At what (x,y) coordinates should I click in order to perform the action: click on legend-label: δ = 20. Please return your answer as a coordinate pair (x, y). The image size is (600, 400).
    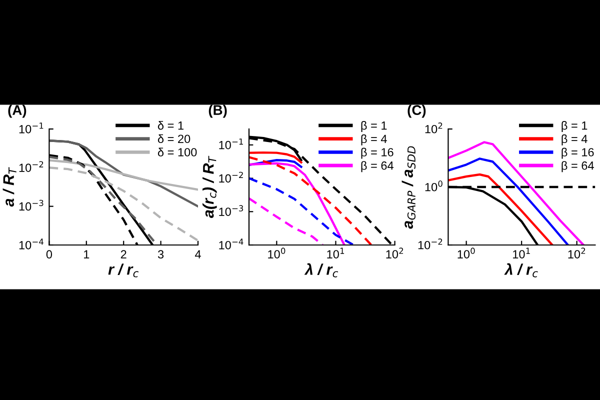
    Looking at the image, I should click on (174, 139).